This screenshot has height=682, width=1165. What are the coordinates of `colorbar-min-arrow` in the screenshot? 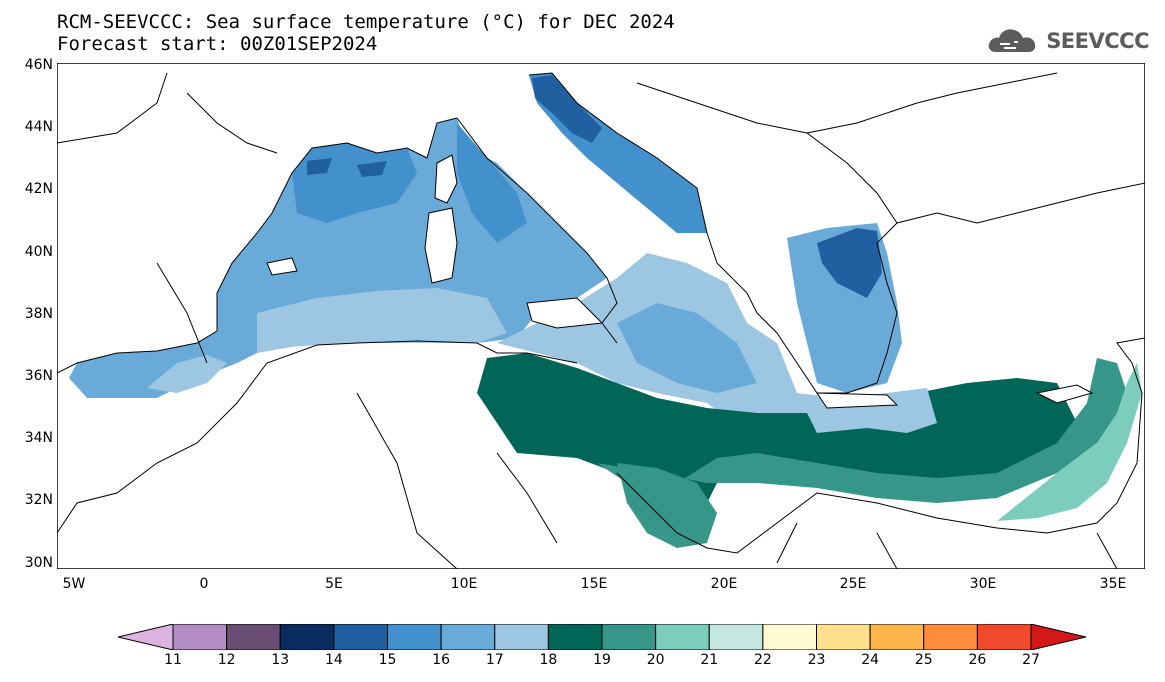 It's located at (146, 637).